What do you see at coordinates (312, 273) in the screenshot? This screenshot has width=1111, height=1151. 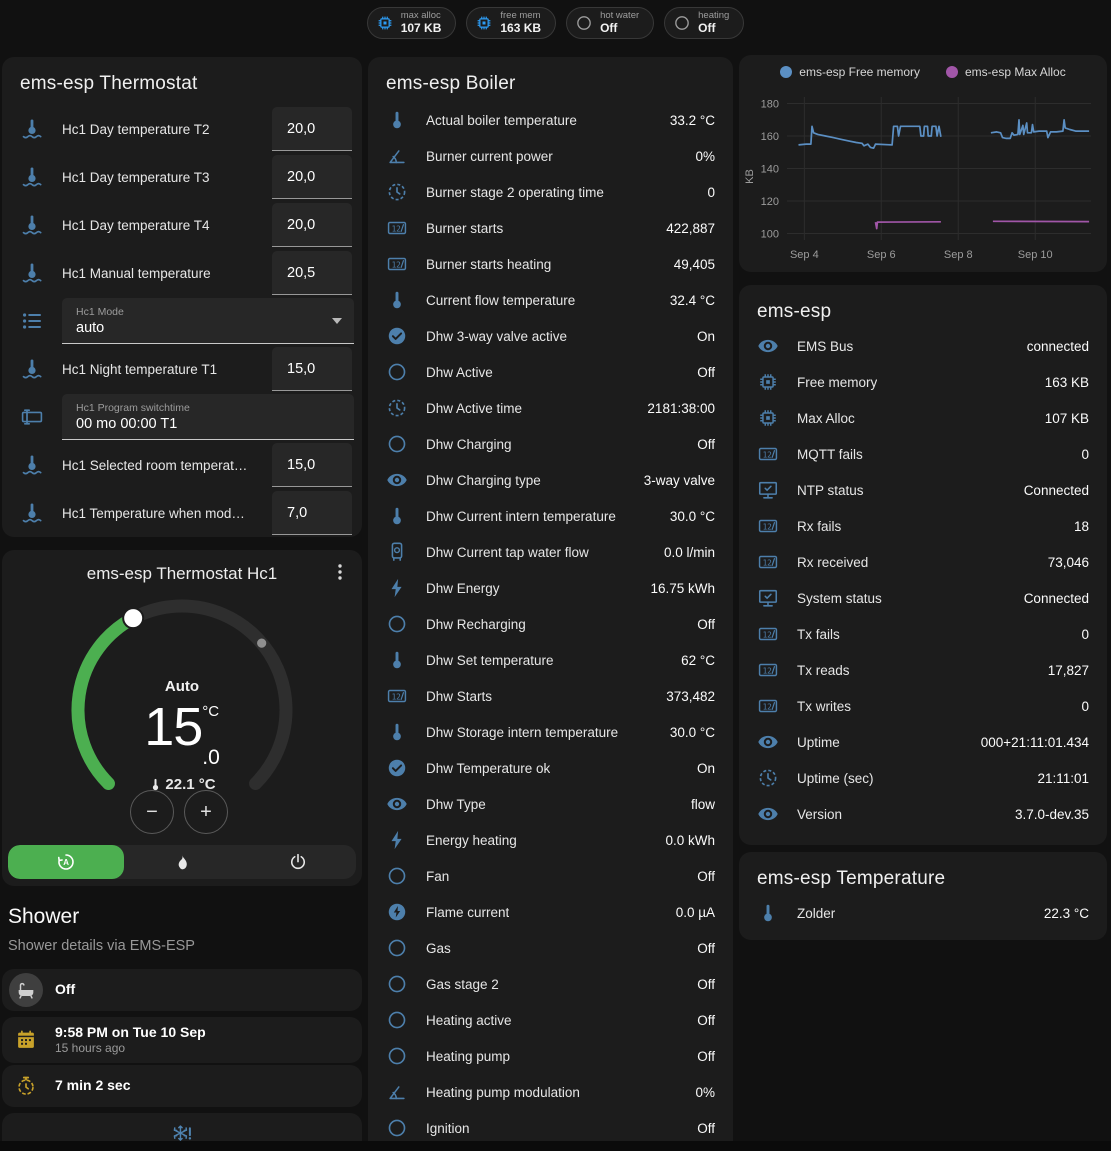 I see `number-input: 20,5` at bounding box center [312, 273].